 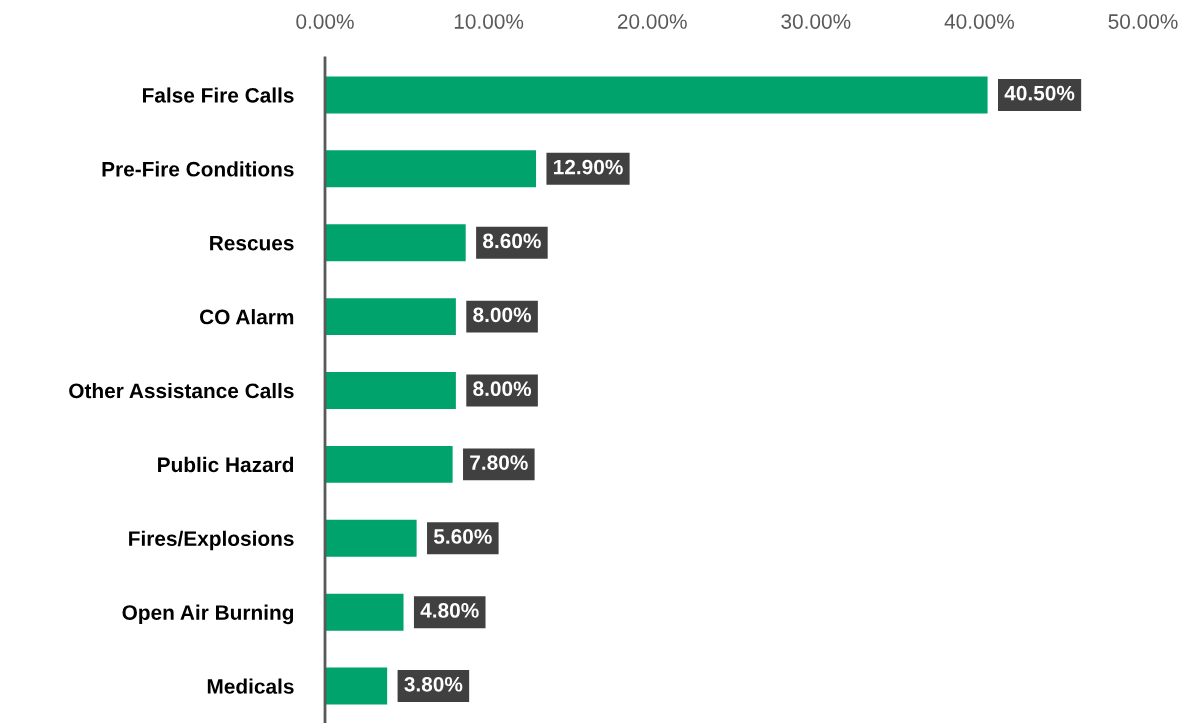 I want to click on y-tick-label: False Fire Calls, so click(x=218, y=95).